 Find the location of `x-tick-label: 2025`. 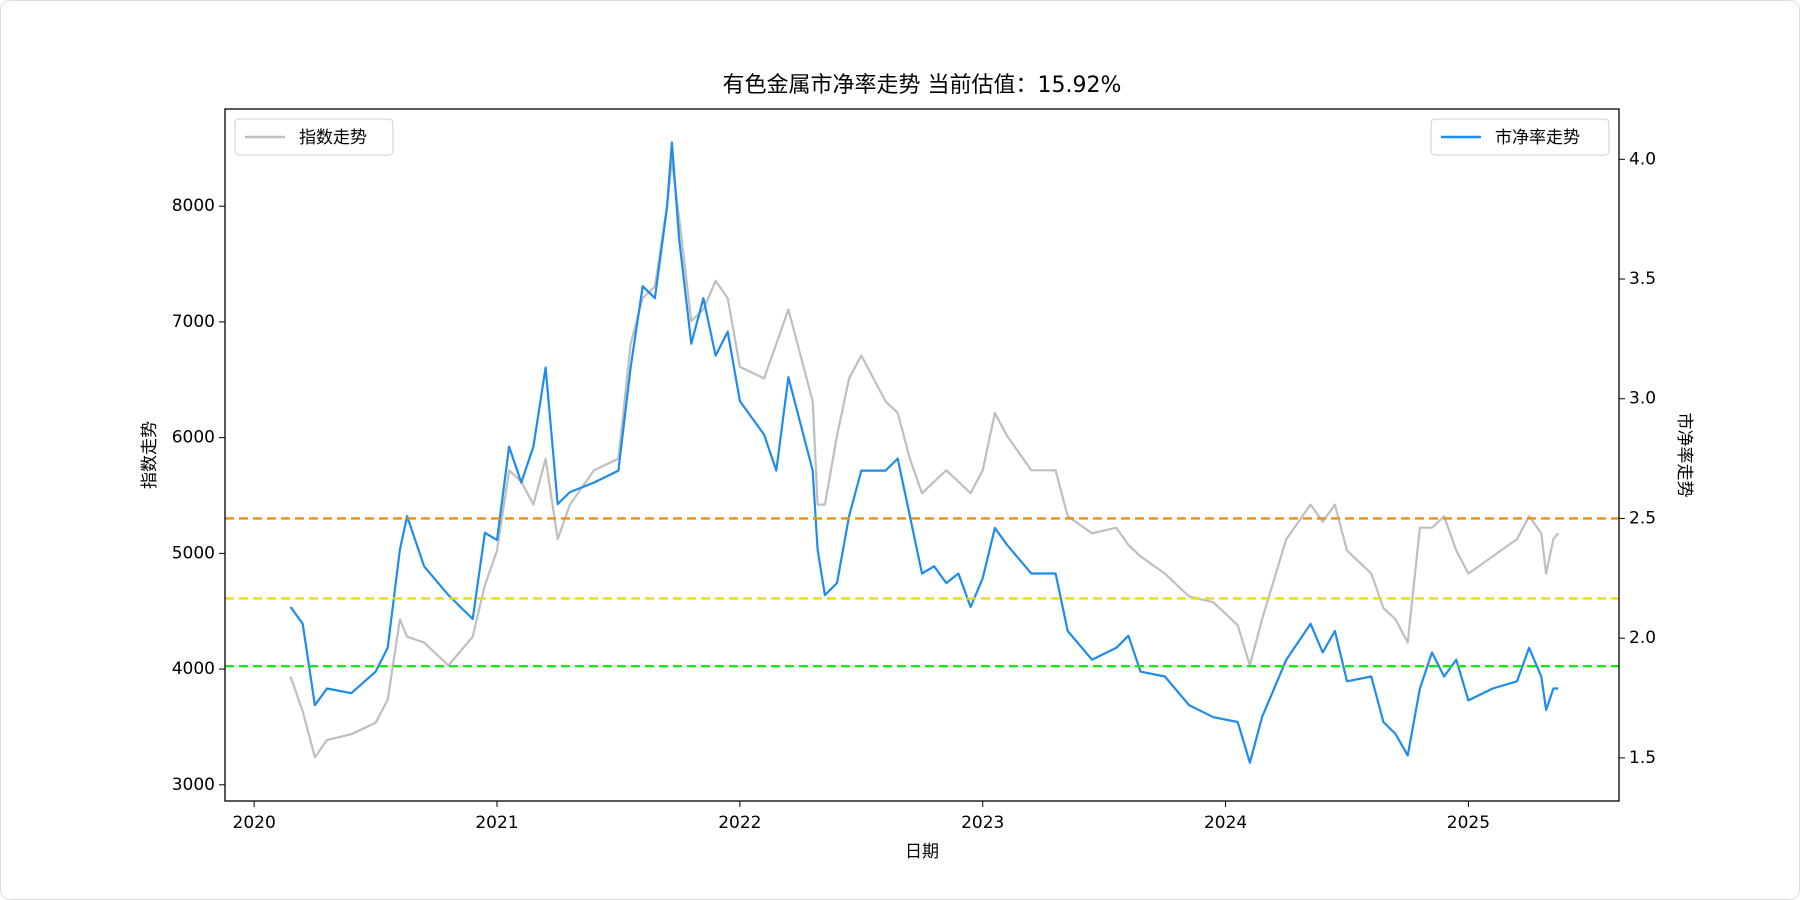

x-tick-label: 2025 is located at coordinates (1468, 823).